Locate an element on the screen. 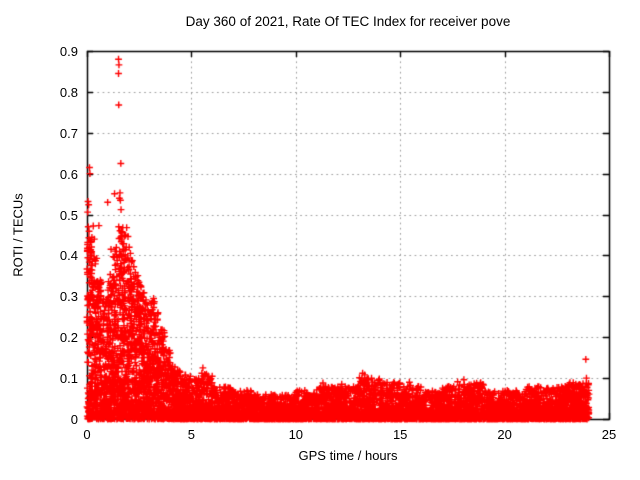 The width and height of the screenshot is (640, 480). y-tick-label: 0.4 is located at coordinates (68, 256).